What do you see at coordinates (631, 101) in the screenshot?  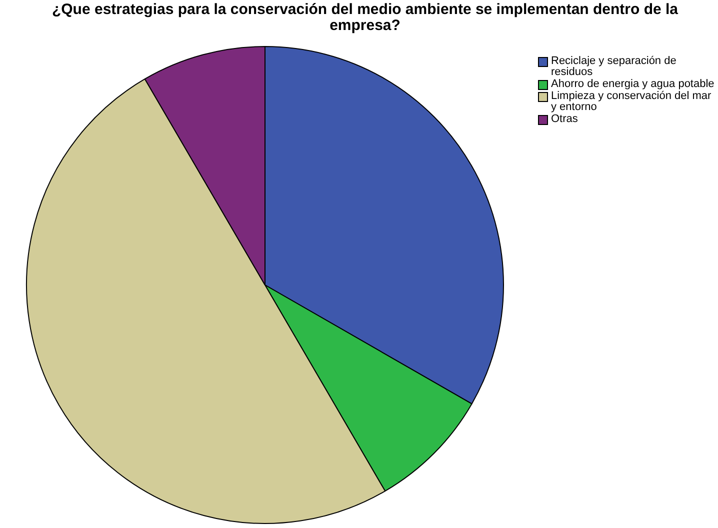 I see `legend-label: Limpieza y conservación del mar y entorno` at bounding box center [631, 101].